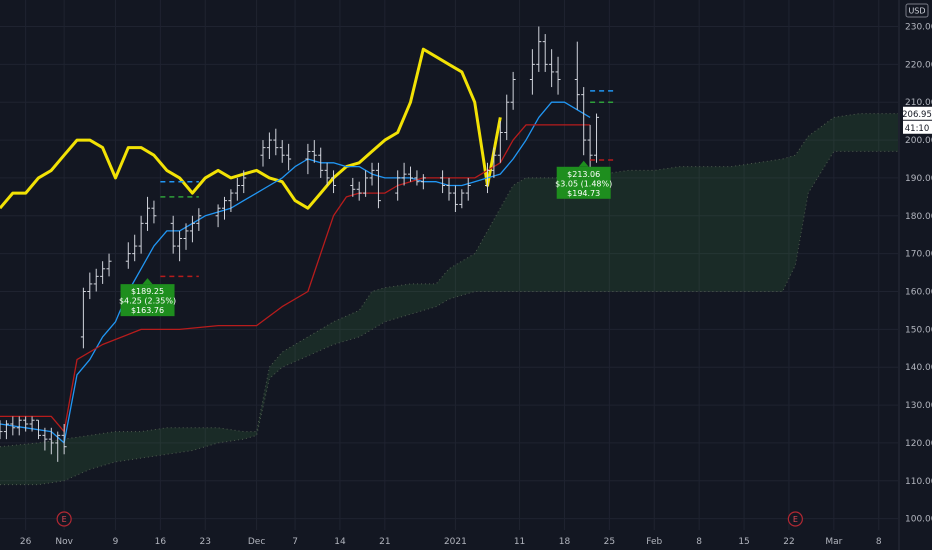  I want to click on countdown-label: 41:10, so click(917, 129).